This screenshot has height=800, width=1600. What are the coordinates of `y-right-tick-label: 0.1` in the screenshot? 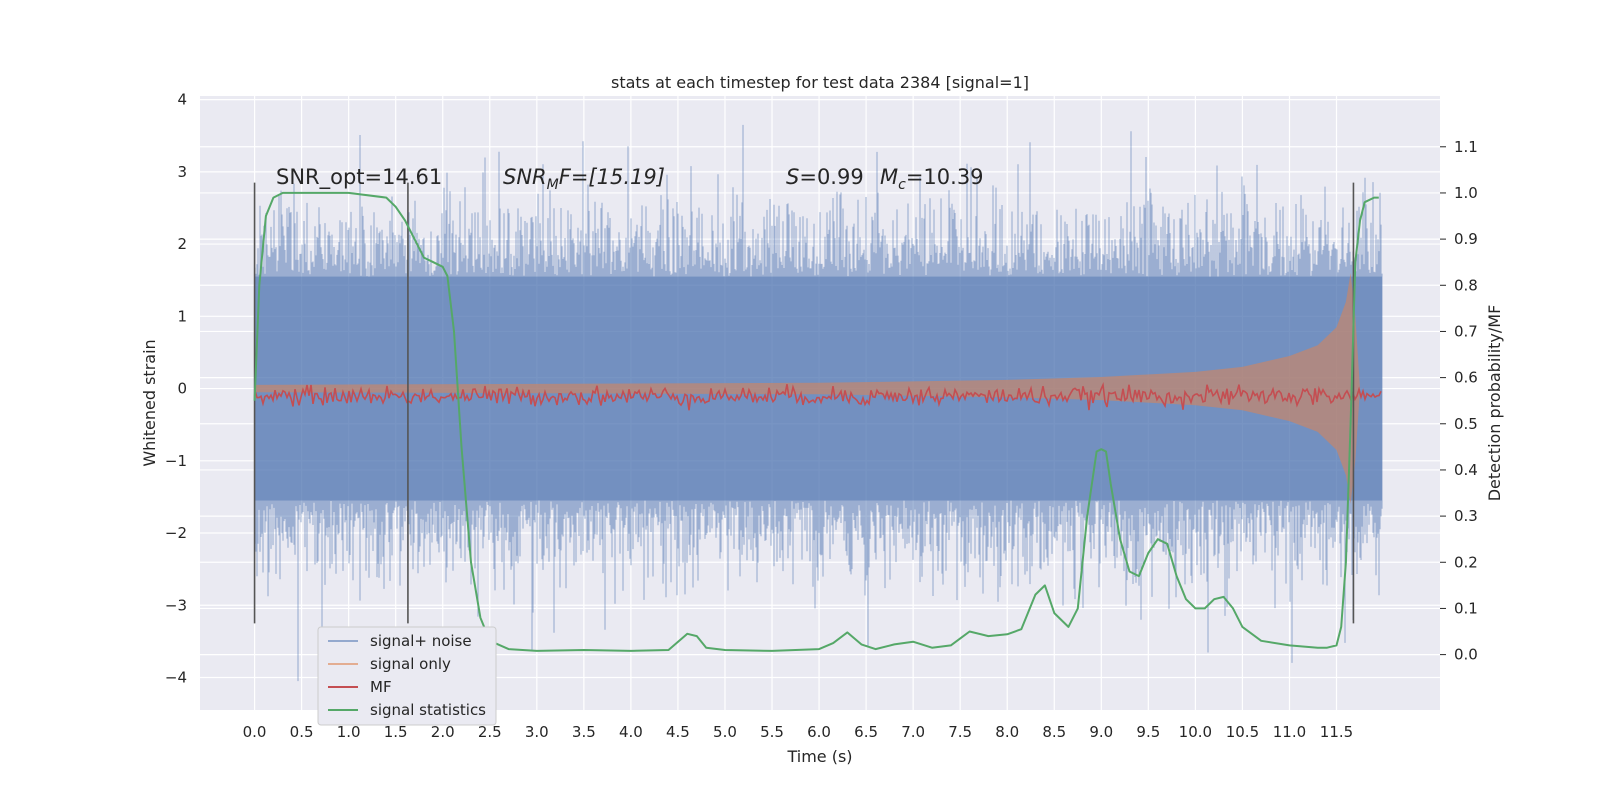 It's located at (1466, 608).